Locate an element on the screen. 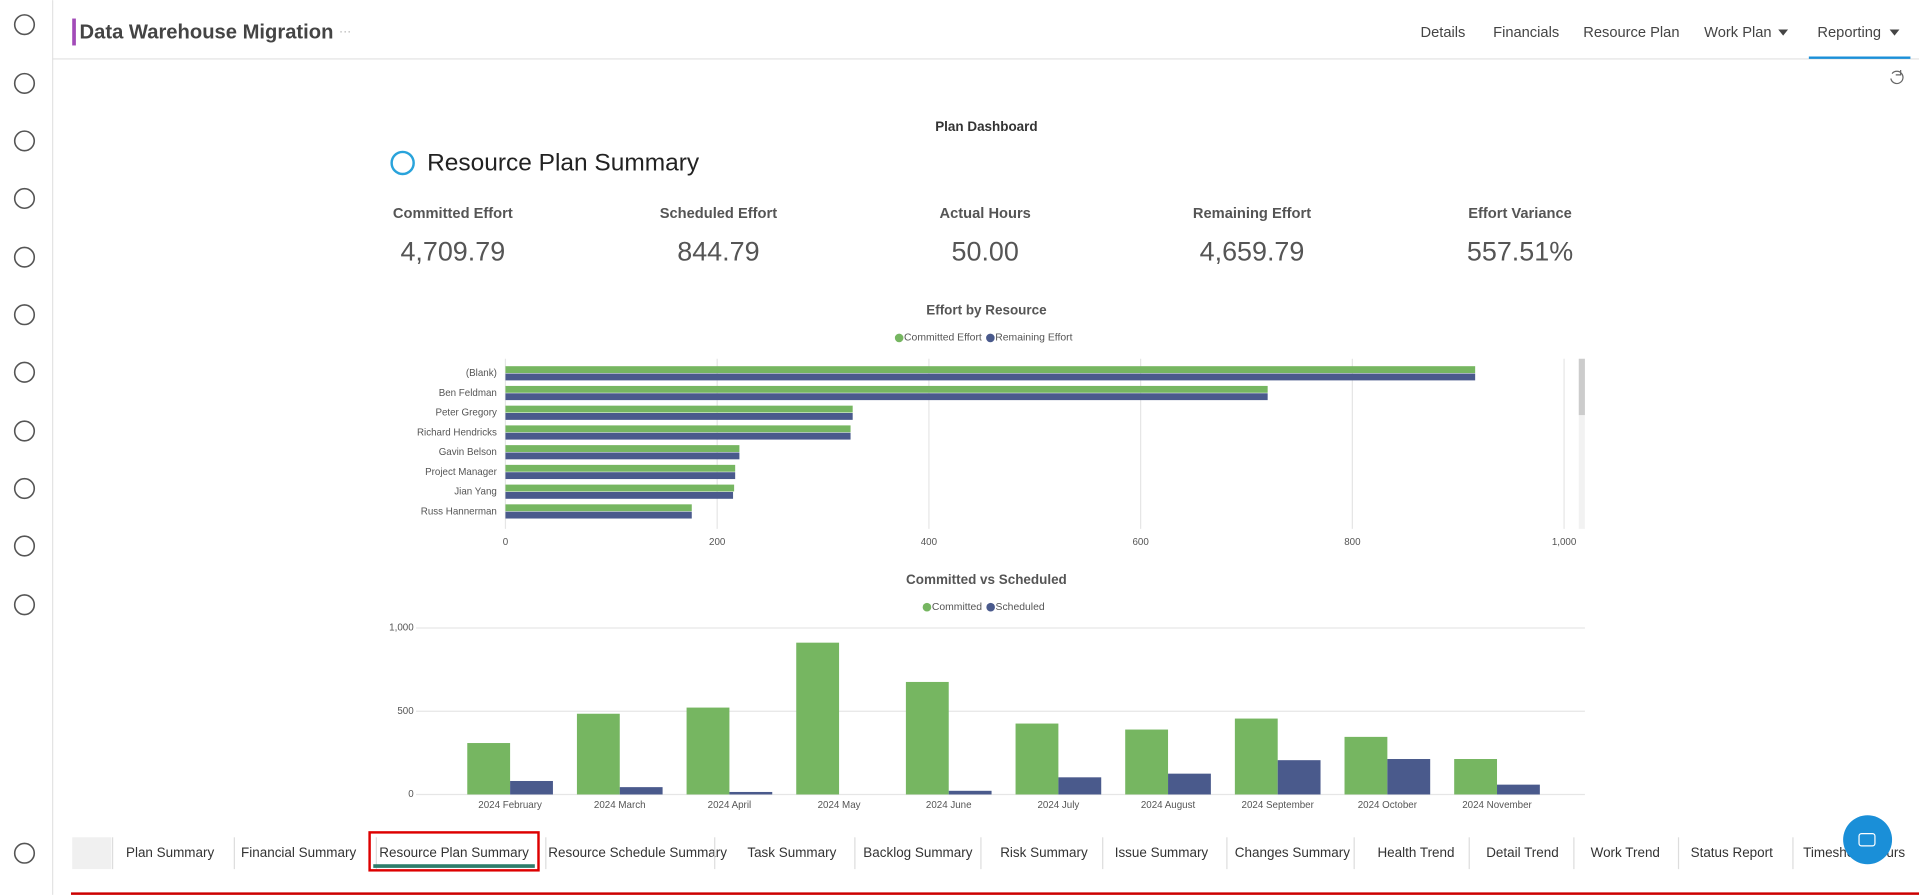 This screenshot has height=895, width=1919. tab: Financial Summary is located at coordinates (298, 852).